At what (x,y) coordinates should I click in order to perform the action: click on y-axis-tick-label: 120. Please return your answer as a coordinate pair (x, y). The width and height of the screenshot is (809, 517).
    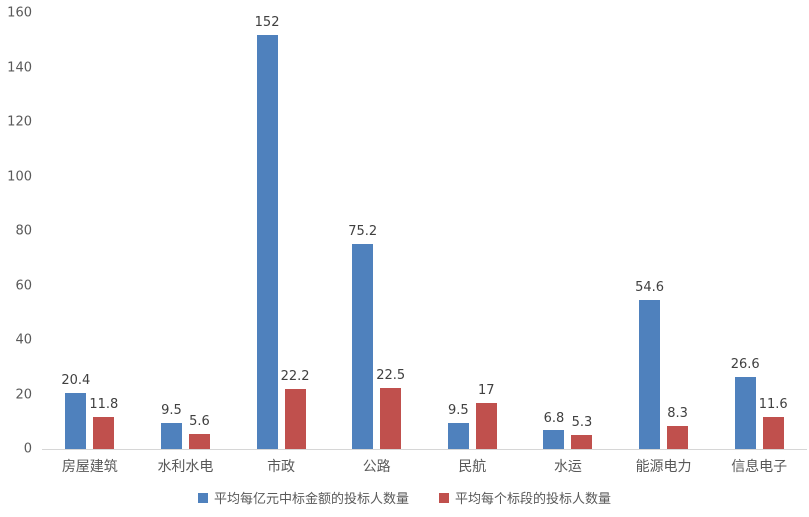
    Looking at the image, I should click on (19, 122).